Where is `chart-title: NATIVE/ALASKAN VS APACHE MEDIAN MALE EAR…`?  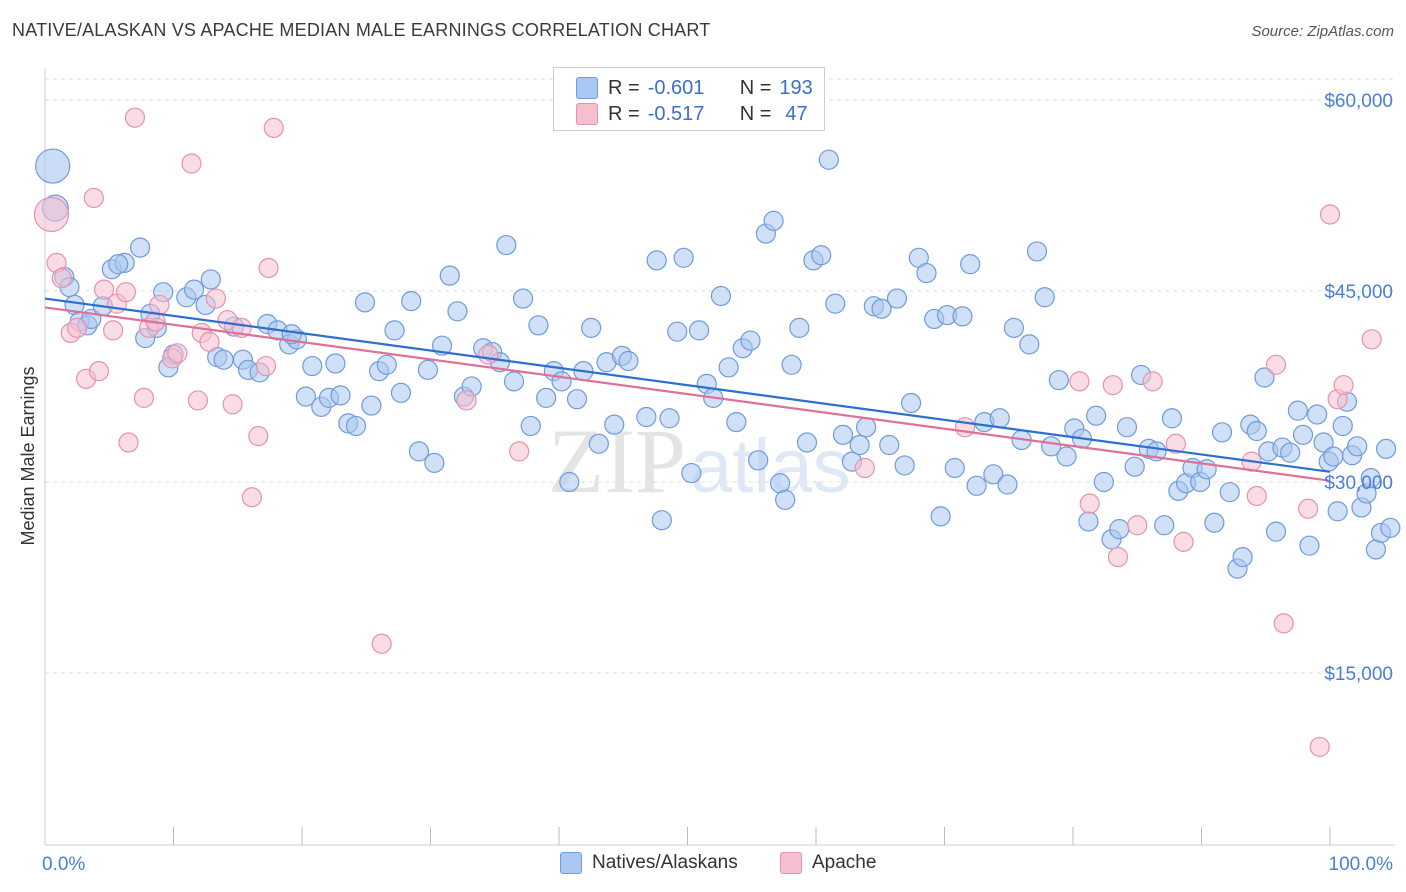
chart-title: NATIVE/ALASKAN VS APACHE MEDIAN MALE EAR… is located at coordinates (361, 30).